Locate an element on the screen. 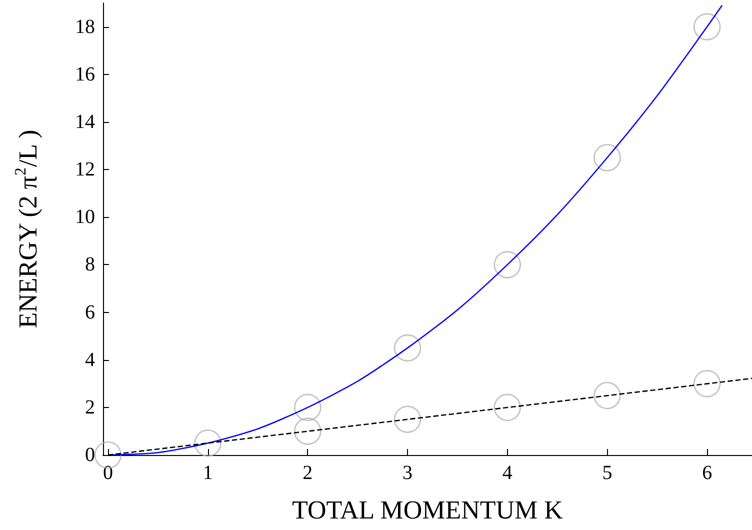 This screenshot has height=530, width=752. y-tick-label: 6 is located at coordinates (90, 312).